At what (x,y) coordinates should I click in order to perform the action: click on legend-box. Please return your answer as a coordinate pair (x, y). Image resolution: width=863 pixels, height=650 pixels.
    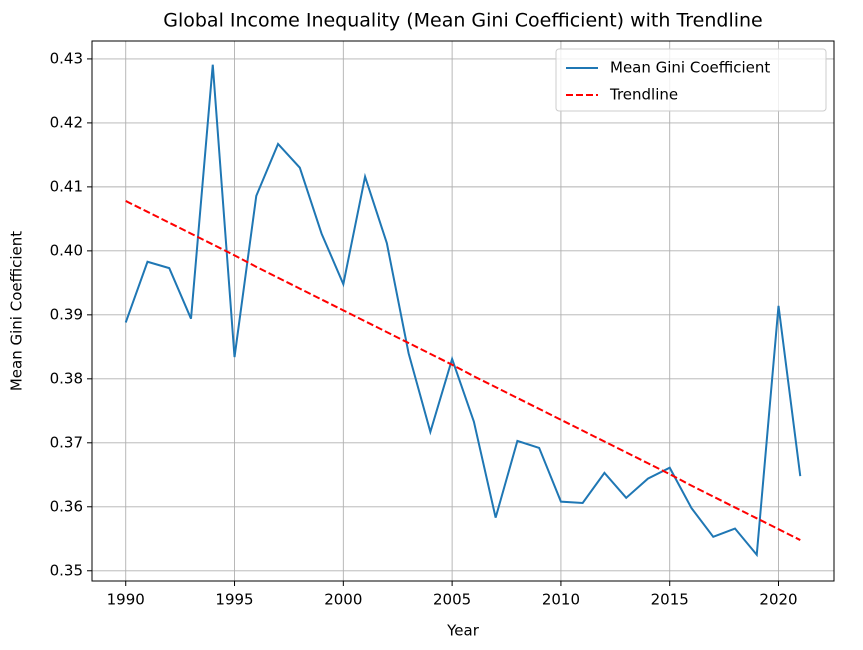
    Looking at the image, I should click on (691, 80).